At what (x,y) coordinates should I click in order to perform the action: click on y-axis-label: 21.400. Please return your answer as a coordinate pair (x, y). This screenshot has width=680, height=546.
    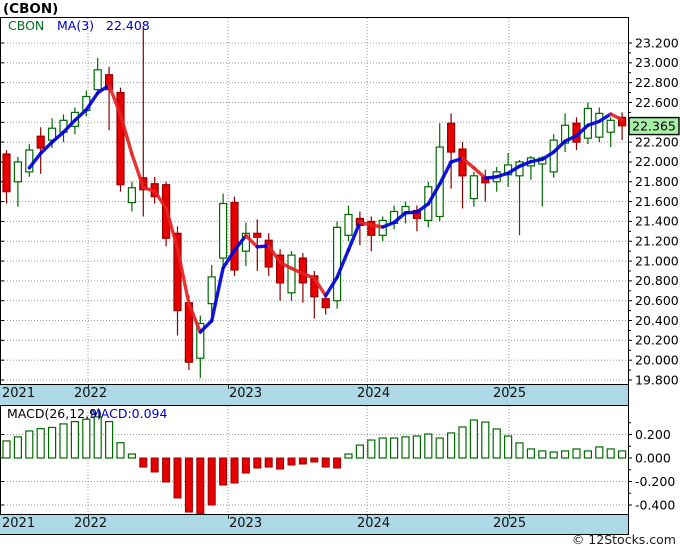
    Looking at the image, I should click on (657, 221).